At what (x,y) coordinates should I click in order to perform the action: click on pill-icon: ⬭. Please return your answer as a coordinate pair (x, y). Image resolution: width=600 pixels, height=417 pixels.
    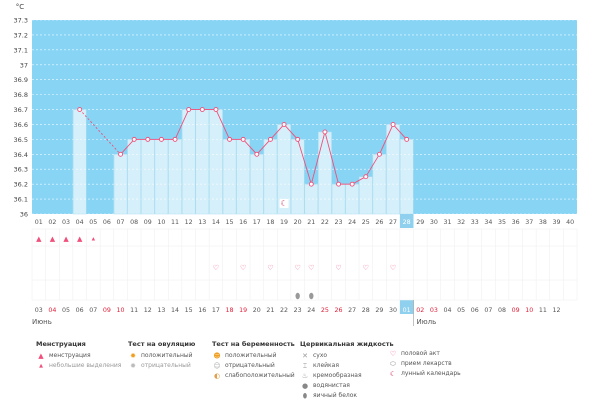
    Looking at the image, I should click on (393, 364).